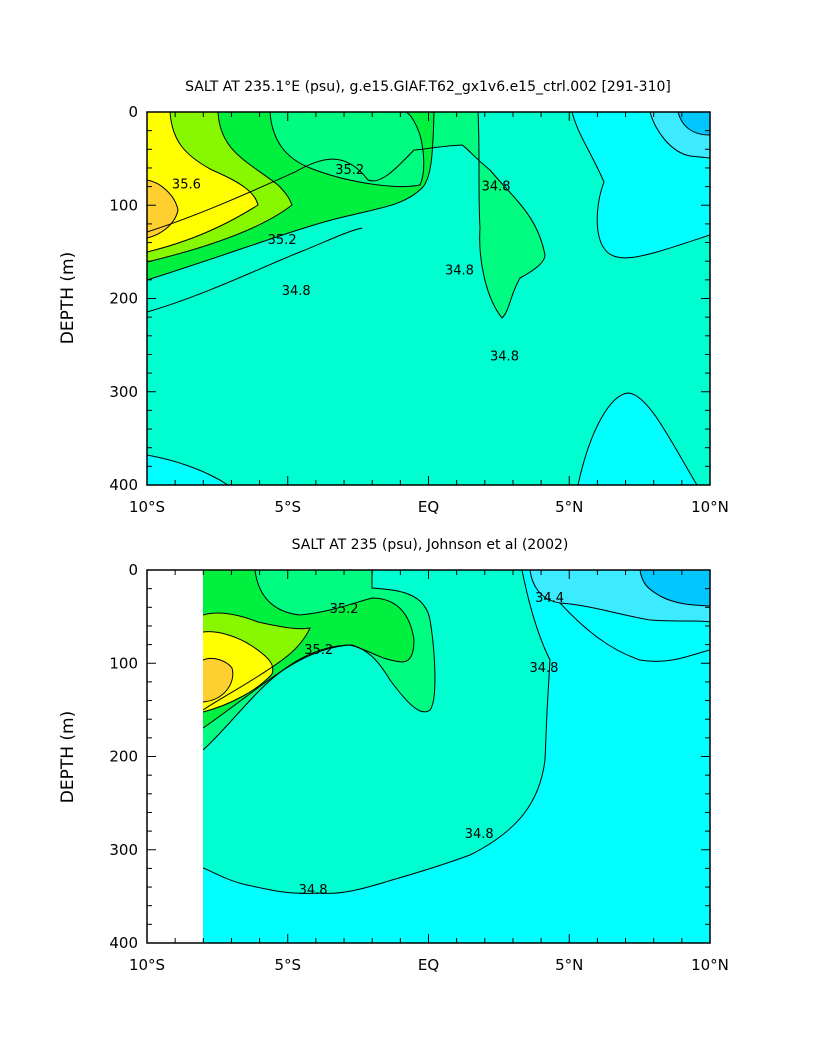 This screenshot has width=818, height=1055. I want to click on contour-value-label: 34.4, so click(549, 598).